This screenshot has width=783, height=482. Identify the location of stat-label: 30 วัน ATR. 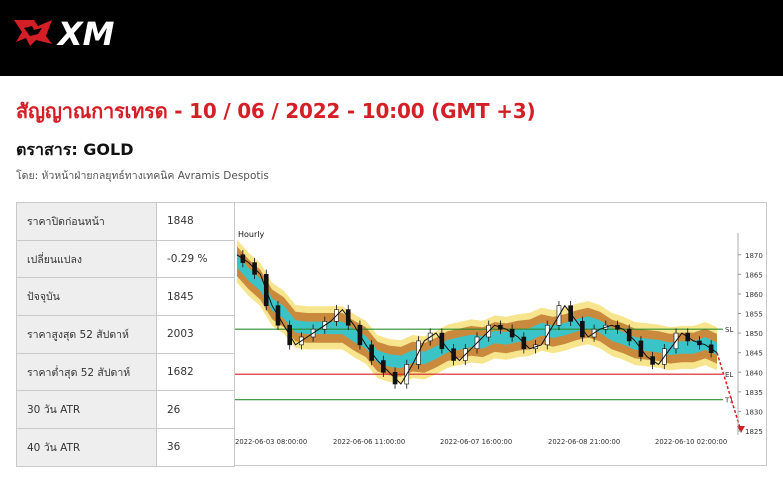
(86, 410).